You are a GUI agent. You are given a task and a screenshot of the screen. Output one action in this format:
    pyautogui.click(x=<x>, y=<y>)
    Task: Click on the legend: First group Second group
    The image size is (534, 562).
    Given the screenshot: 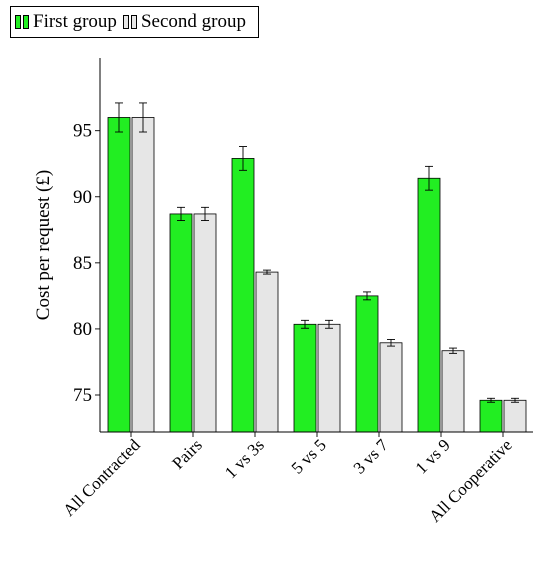 What is the action you would take?
    pyautogui.click(x=134, y=22)
    